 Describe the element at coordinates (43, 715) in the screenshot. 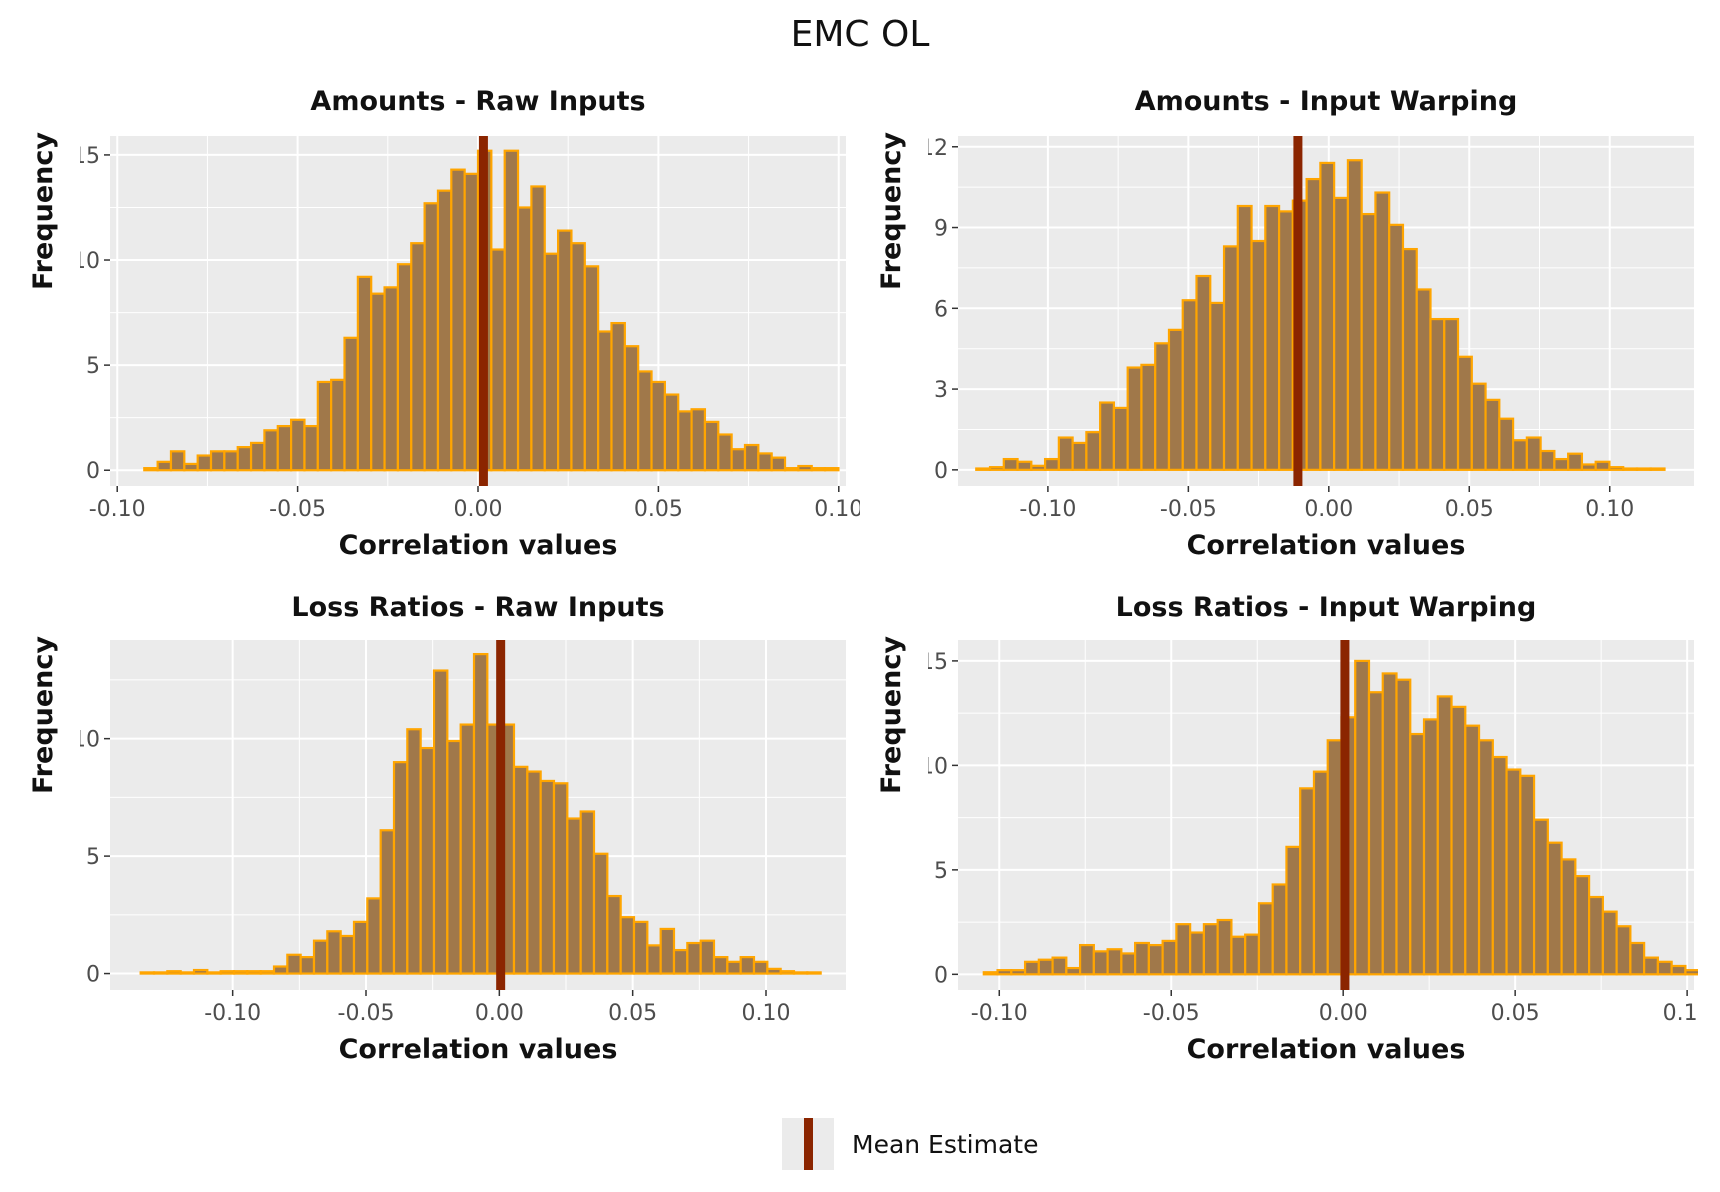

I see `ylabel-loss-raw: Frequency` at that location.